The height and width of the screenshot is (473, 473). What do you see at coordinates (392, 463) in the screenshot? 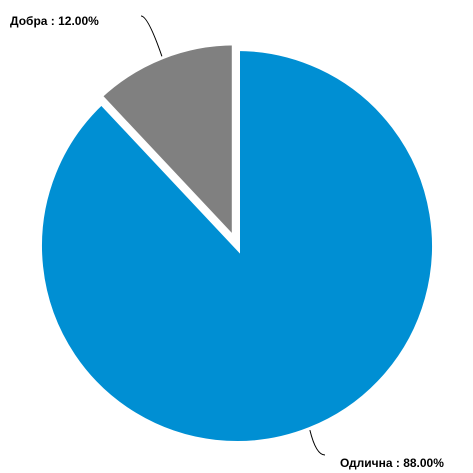
I see `slice-label-1: Одлична : 88.00%` at bounding box center [392, 463].